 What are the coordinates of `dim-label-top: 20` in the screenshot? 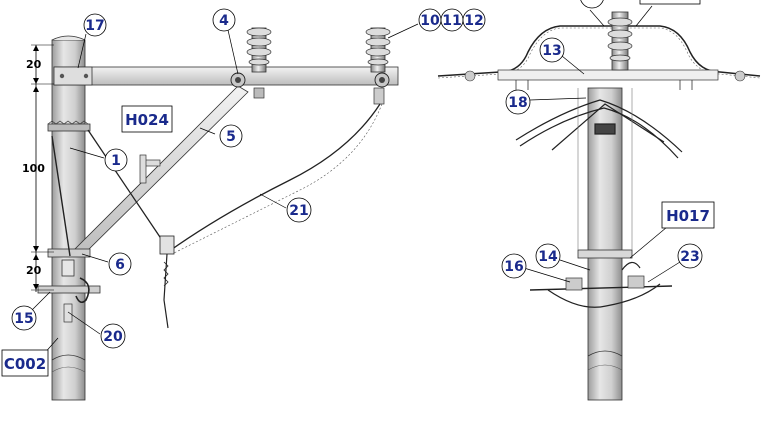 It's located at (34, 64).